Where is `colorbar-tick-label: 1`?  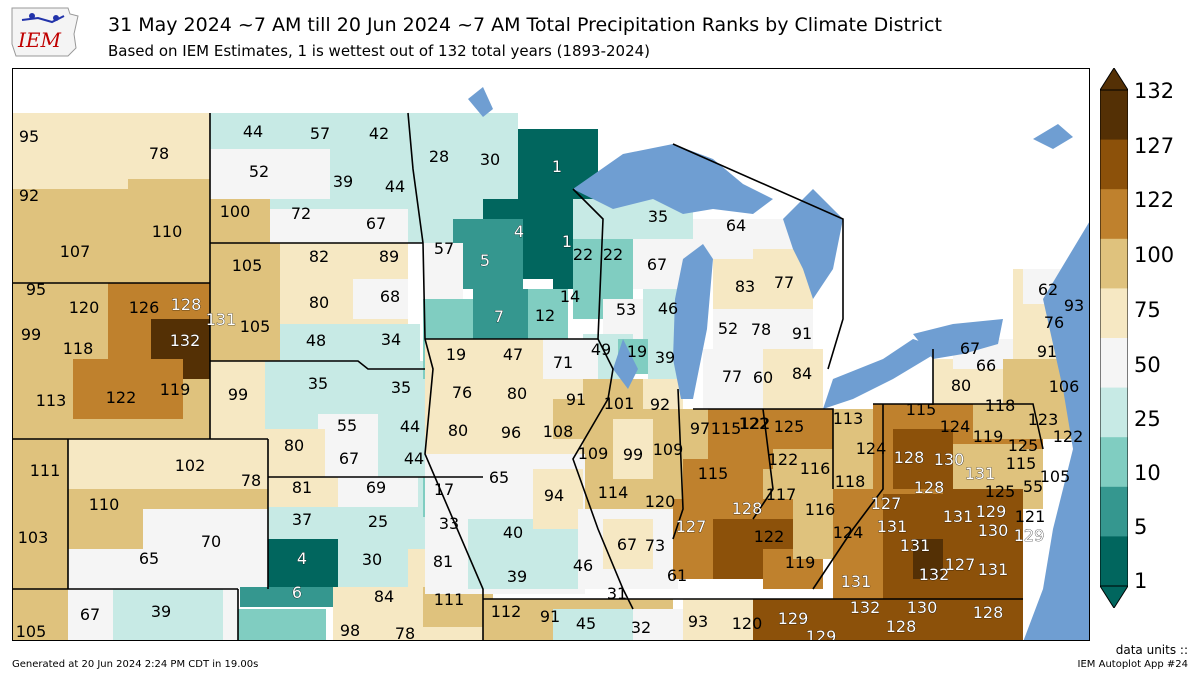
colorbar-tick-label: 1 is located at coordinates (1141, 581).